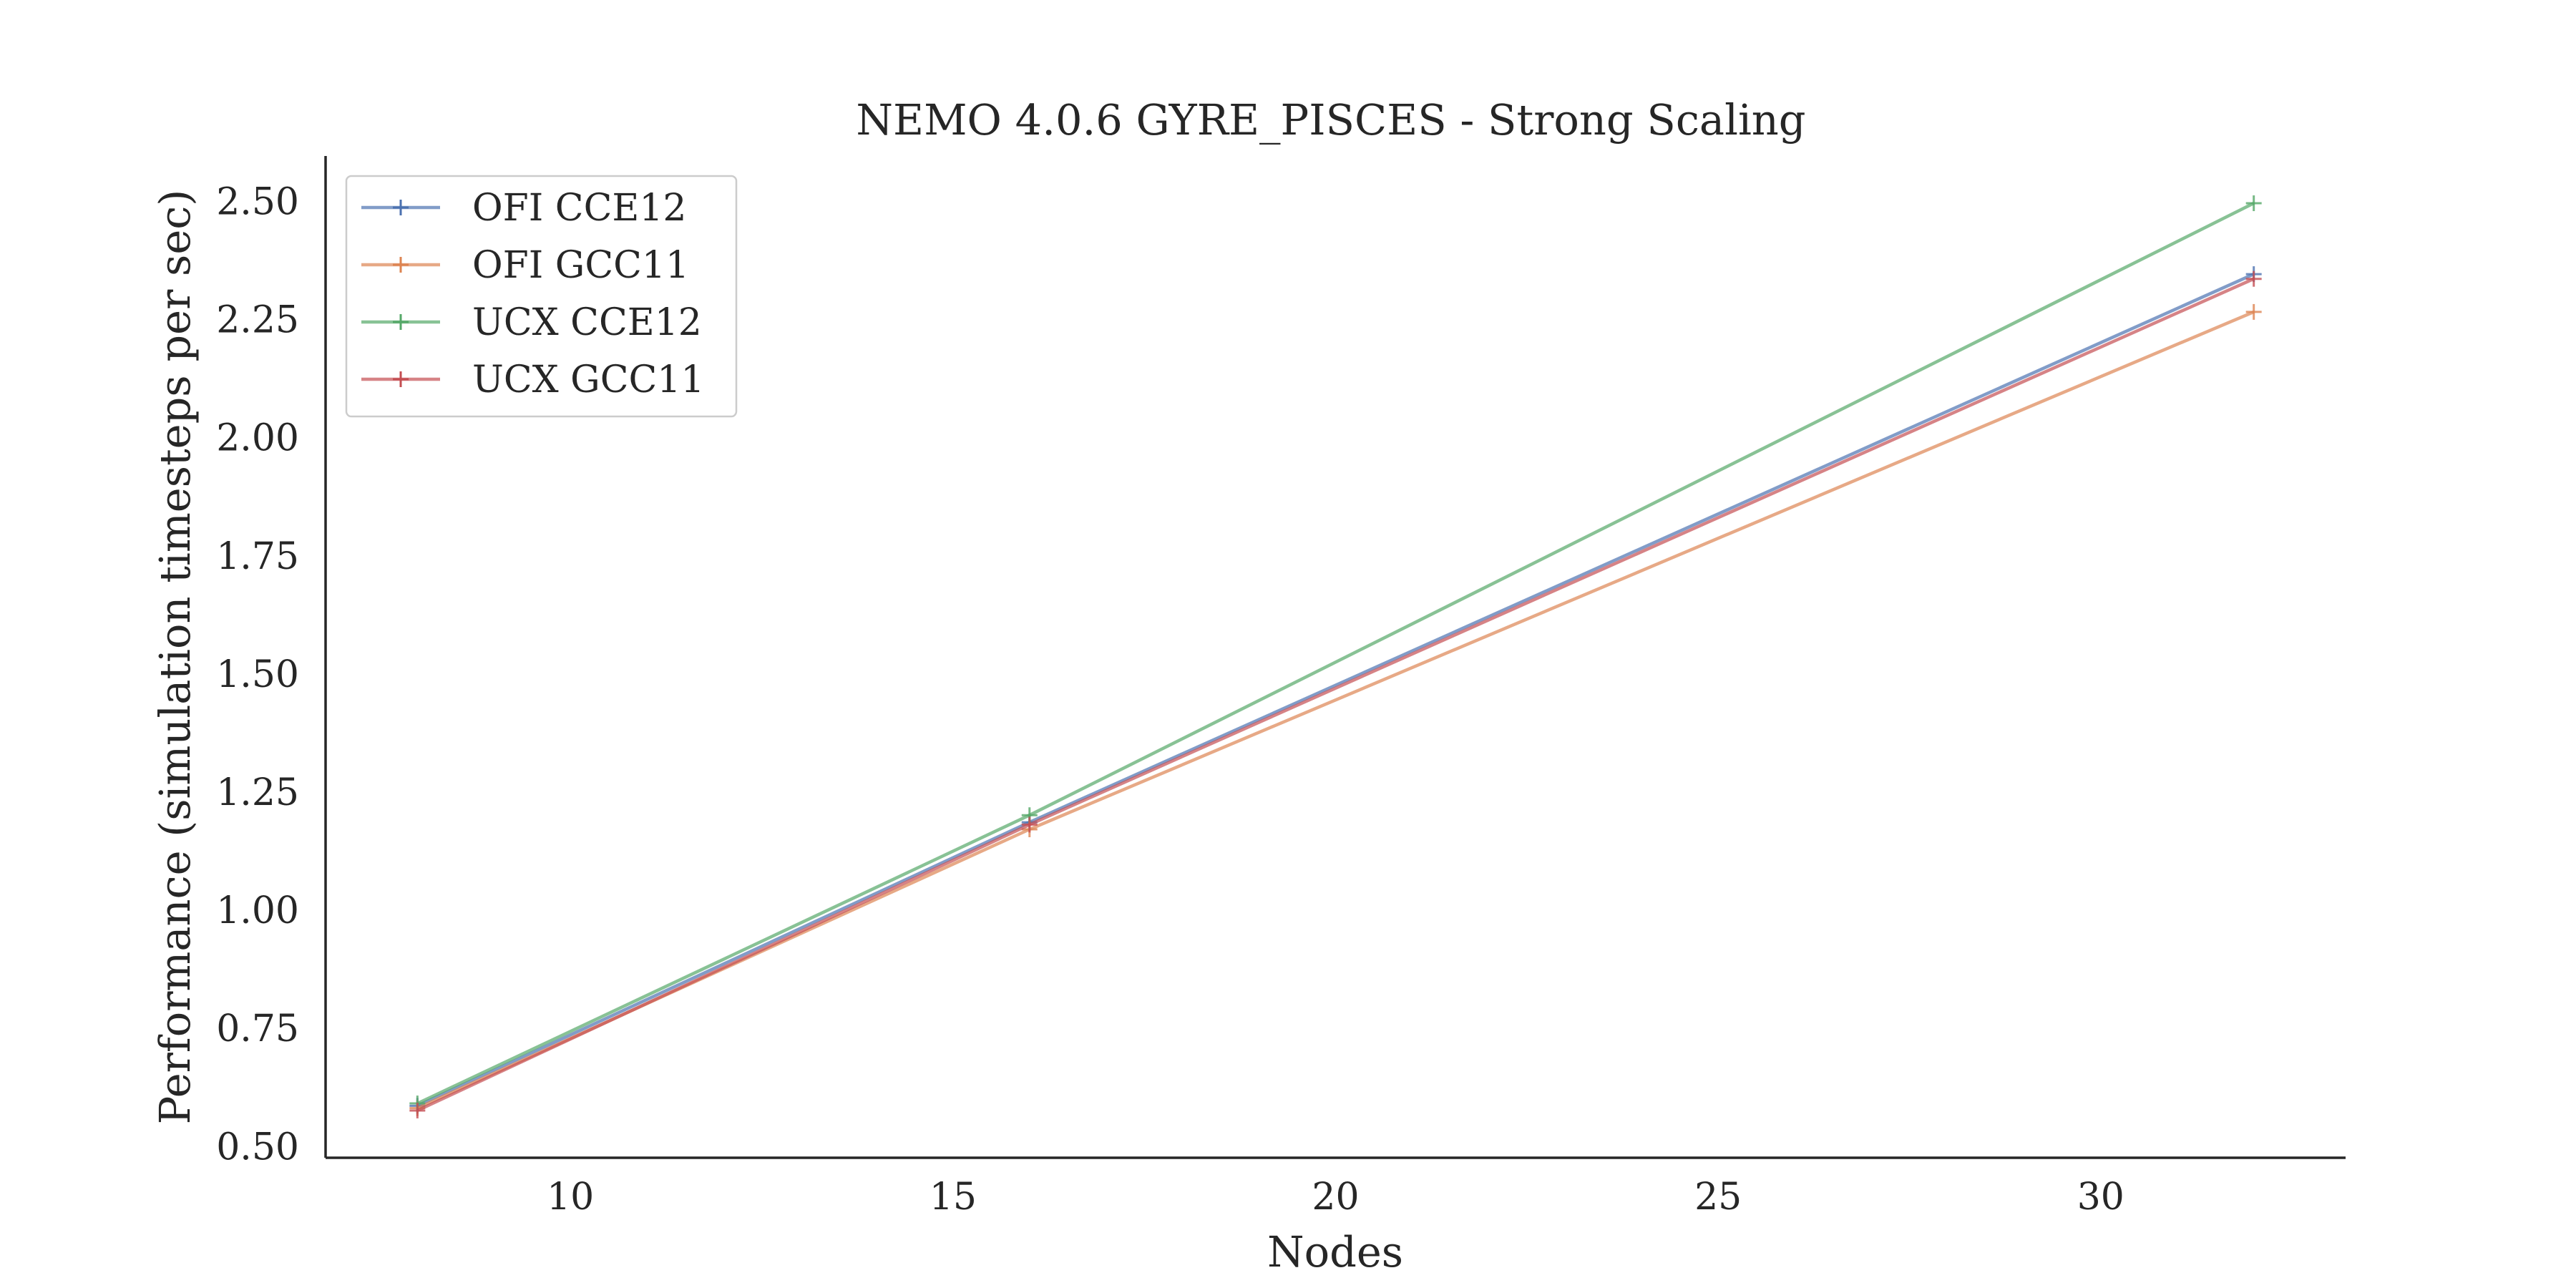 This screenshot has width=2576, height=1288. What do you see at coordinates (257, 438) in the screenshot?
I see `y-tick-label: 2.00` at bounding box center [257, 438].